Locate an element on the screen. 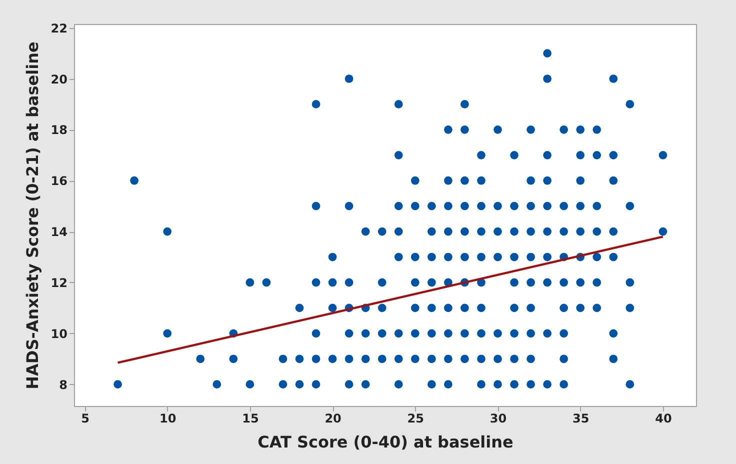 The width and height of the screenshot is (736, 464). y-tick-label: 12 is located at coordinates (59, 283).